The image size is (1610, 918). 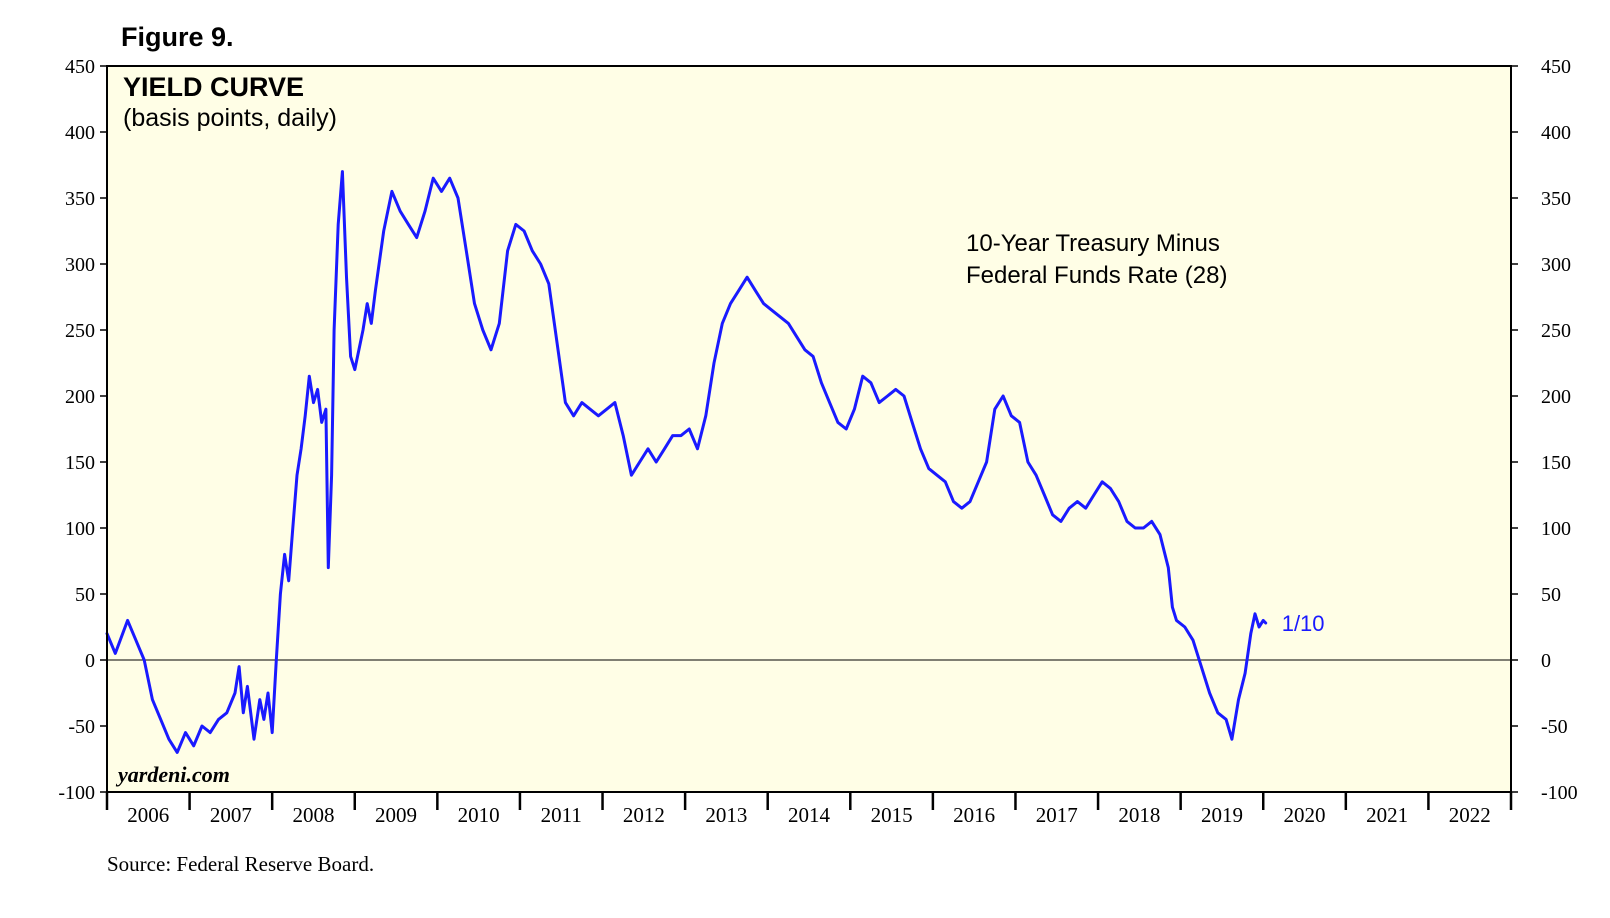 I want to click on y-tick-label-left: 300, so click(x=80, y=265).